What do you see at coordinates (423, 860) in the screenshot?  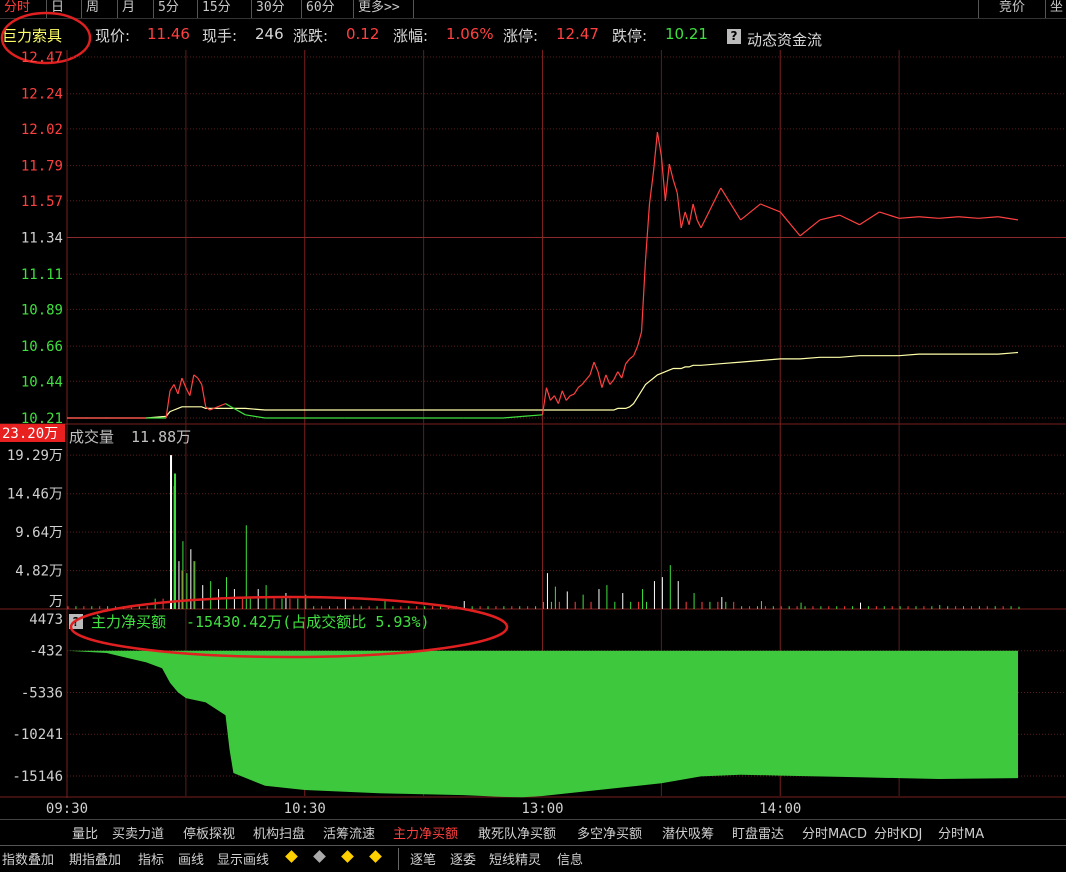 I see `tick-by-tick-button: 逐笔` at bounding box center [423, 860].